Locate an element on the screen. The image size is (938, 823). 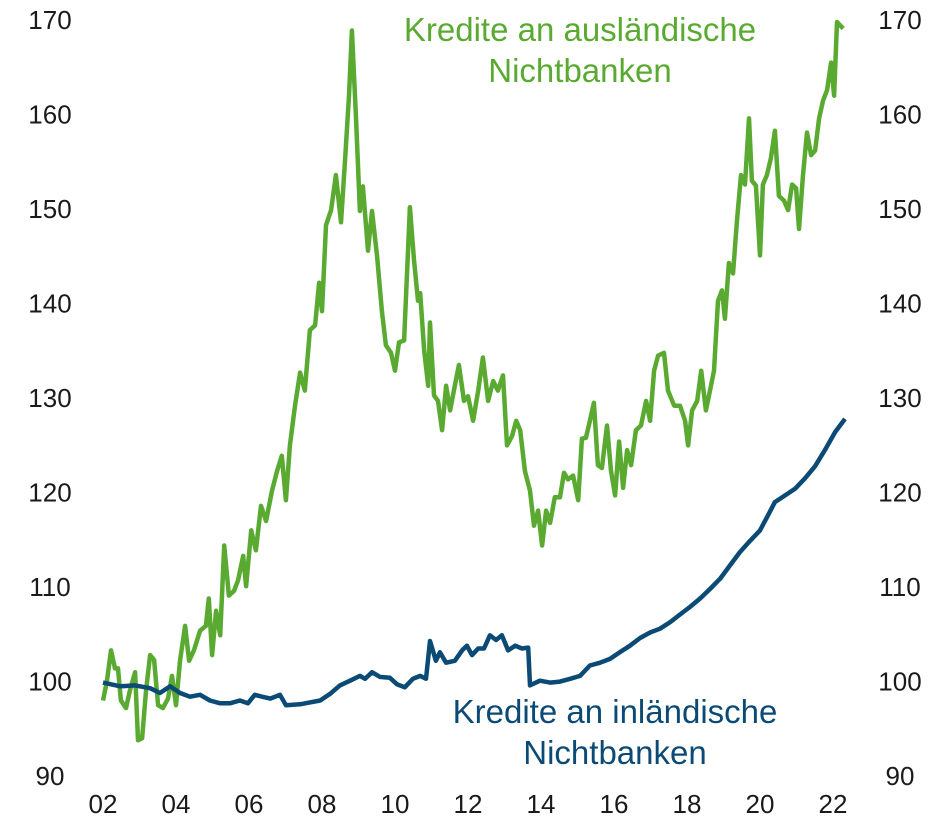
y-tick-label: 140 is located at coordinates (49, 303).